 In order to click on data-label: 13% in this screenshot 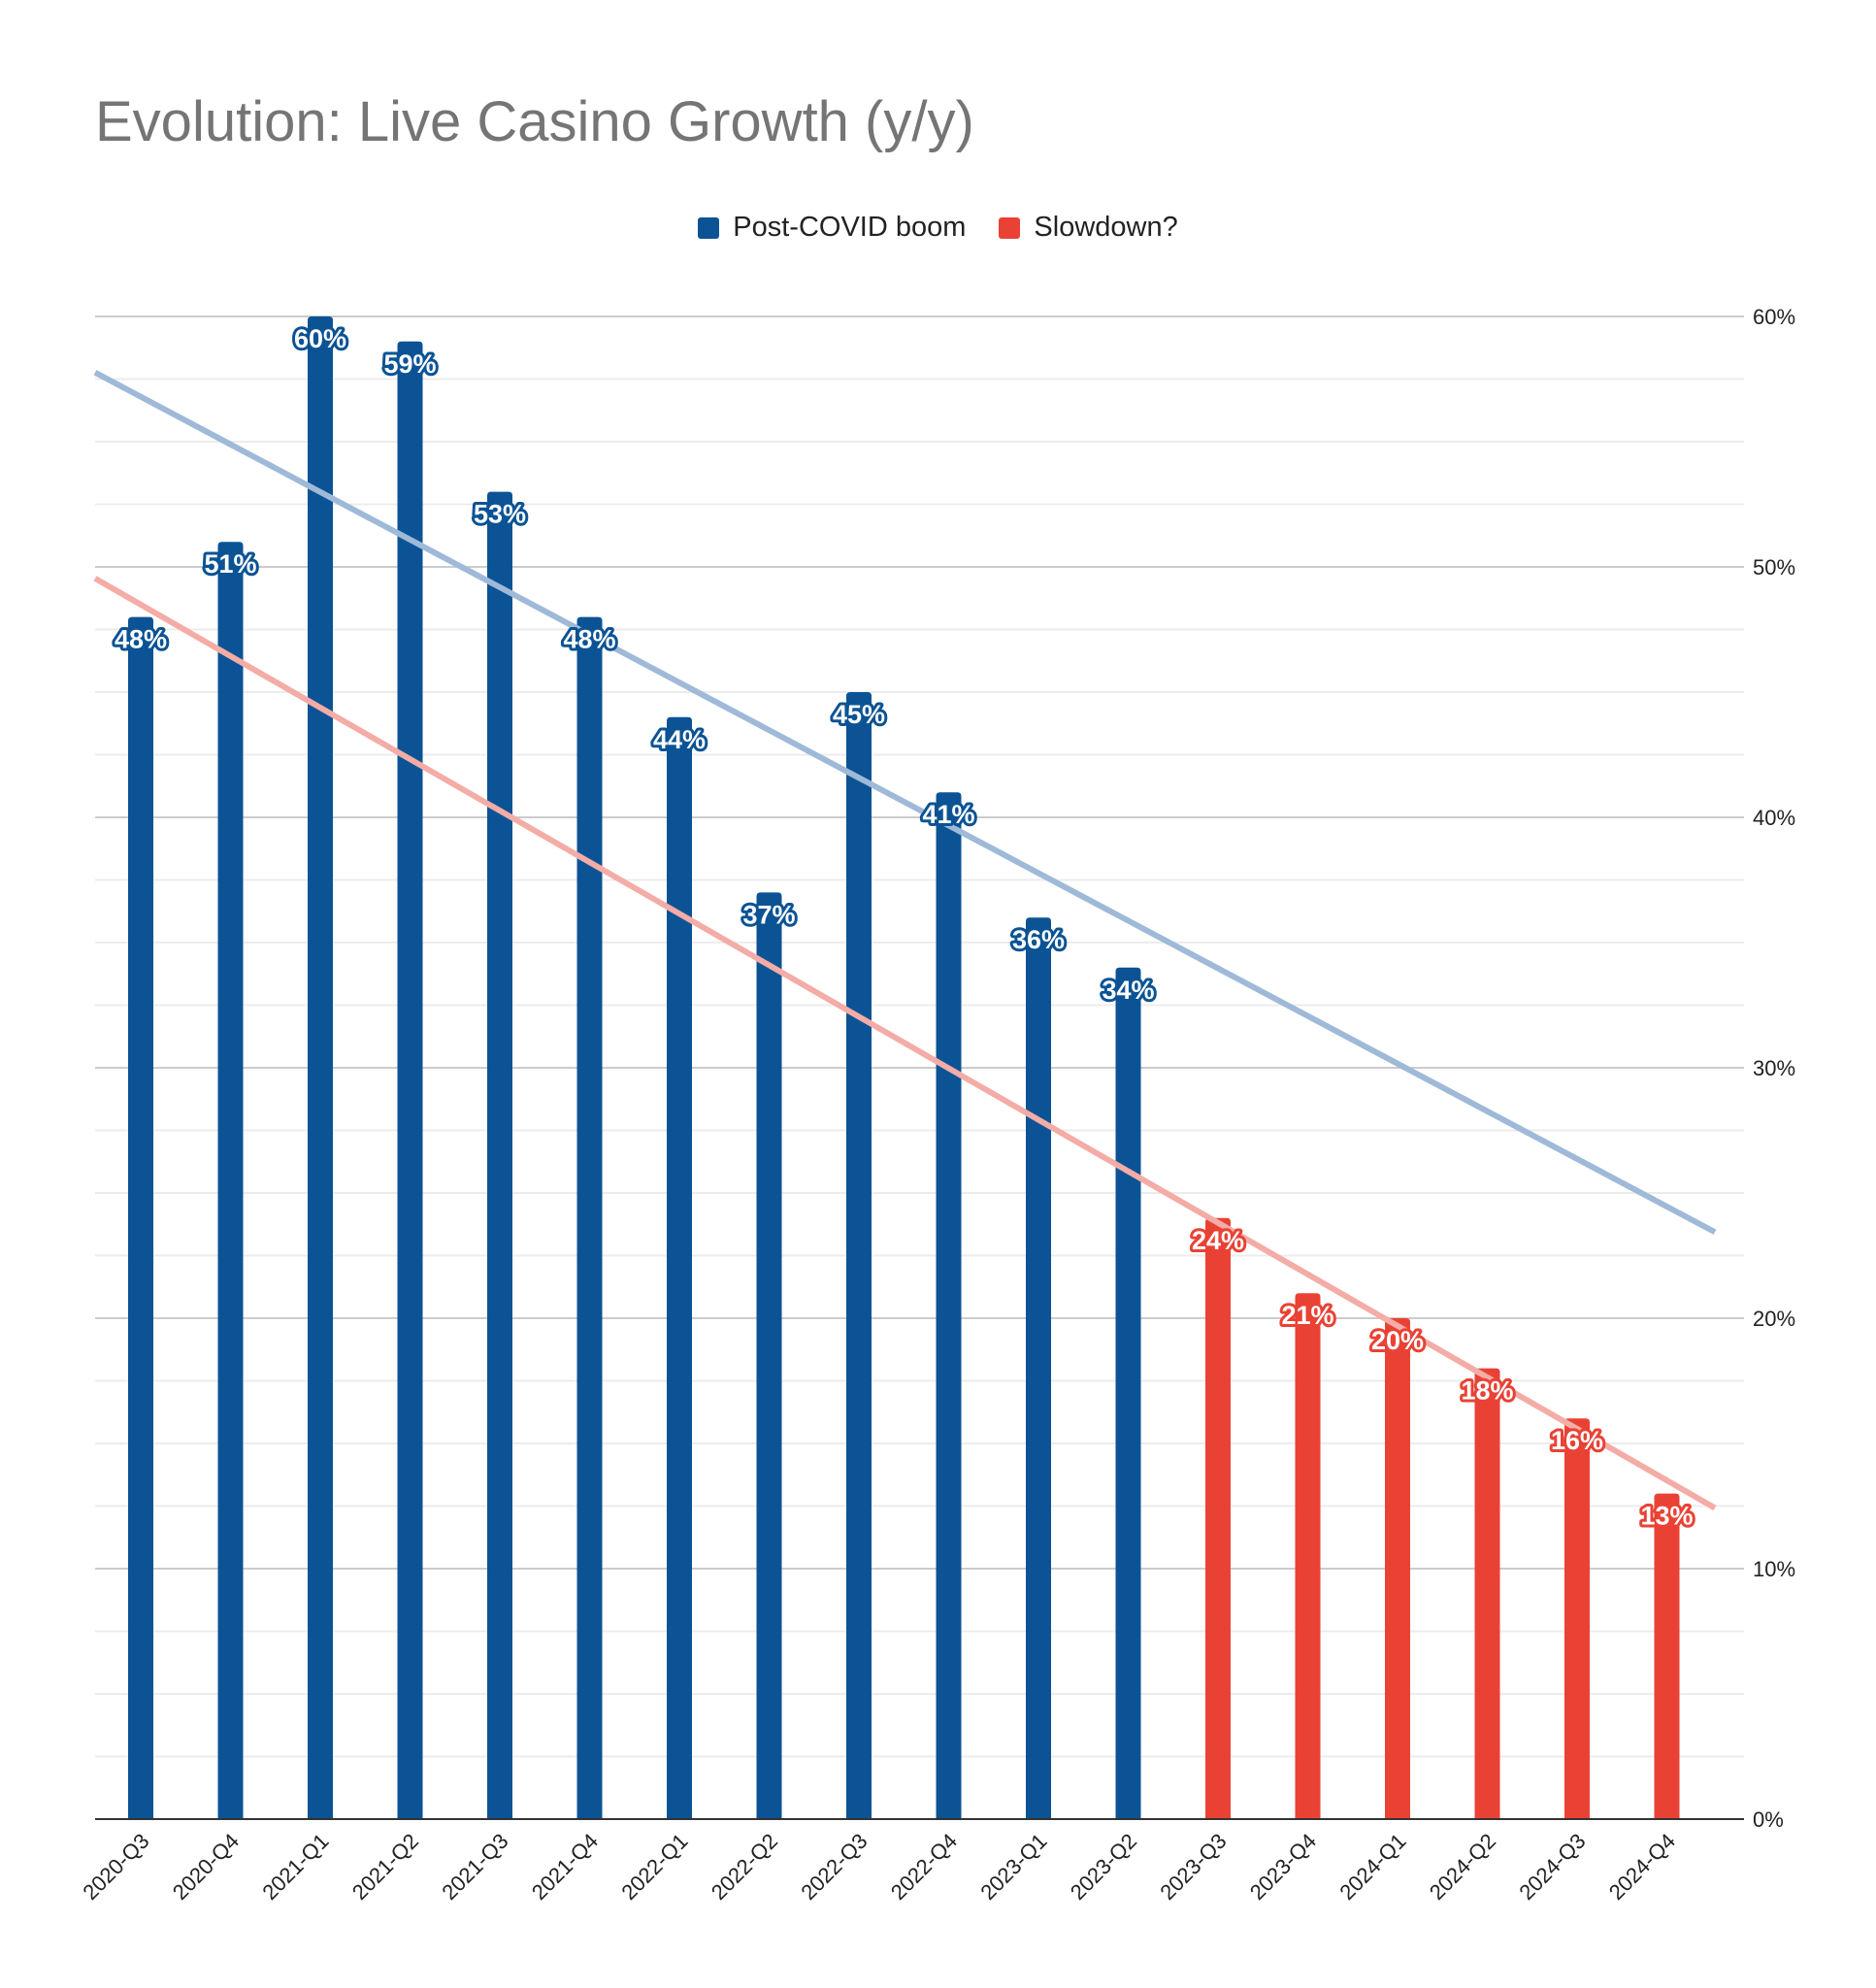, I will do `click(1666, 1517)`.